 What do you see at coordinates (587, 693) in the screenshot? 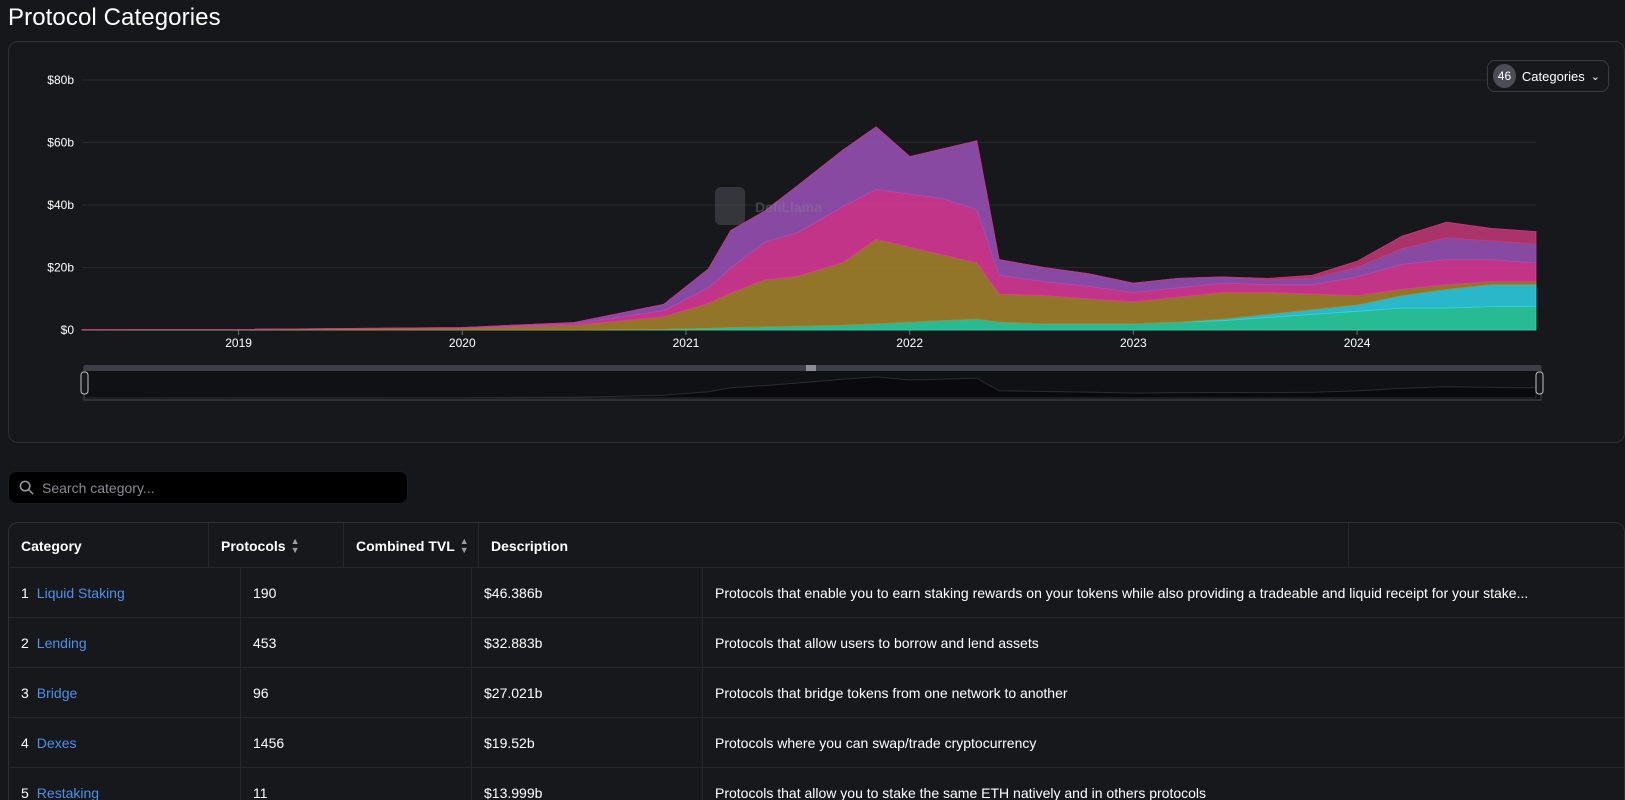
I see `cell-tvl: $27.021b` at bounding box center [587, 693].